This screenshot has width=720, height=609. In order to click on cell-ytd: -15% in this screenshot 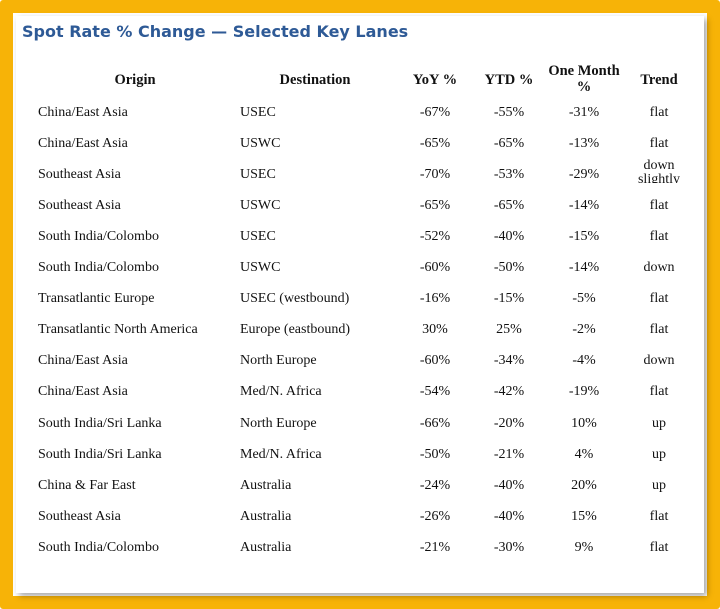, I will do `click(509, 299)`.